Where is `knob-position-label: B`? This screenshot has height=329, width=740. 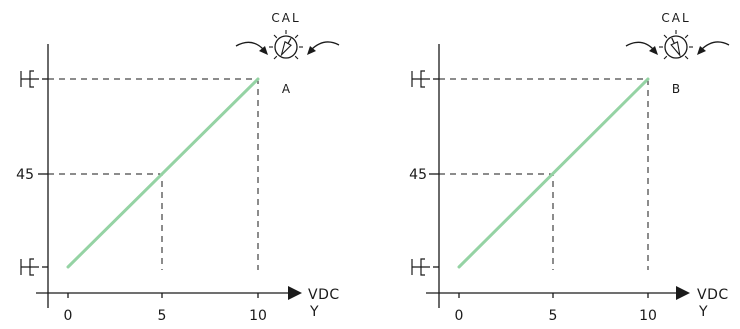
knob-position-label: B is located at coordinates (676, 89).